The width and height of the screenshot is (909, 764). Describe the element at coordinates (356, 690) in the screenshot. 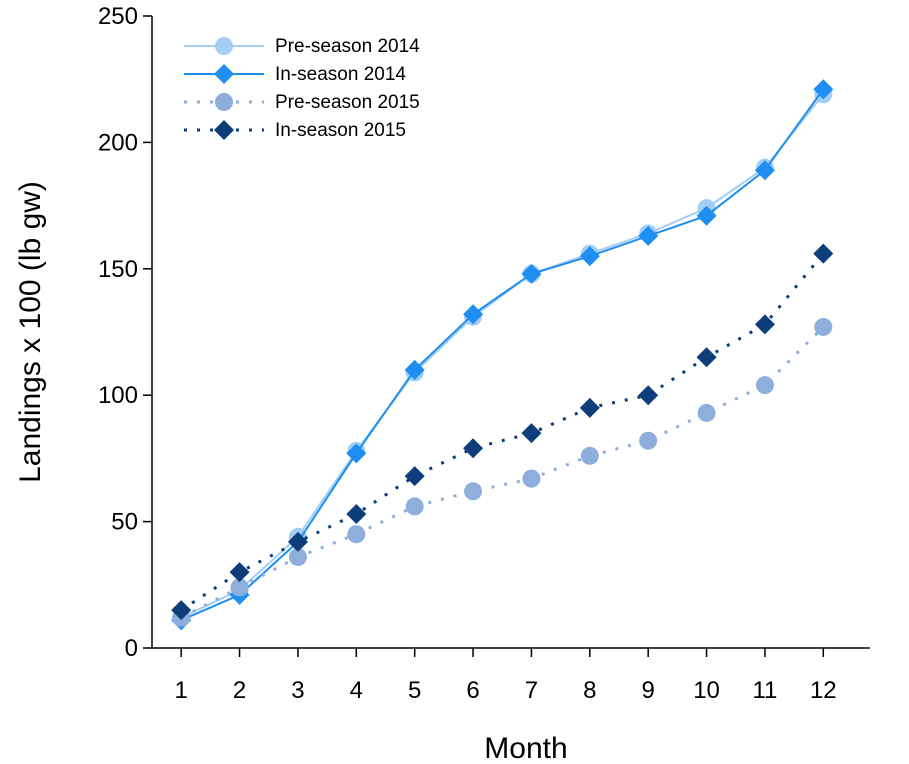

I see `x-tick-label: 4` at that location.